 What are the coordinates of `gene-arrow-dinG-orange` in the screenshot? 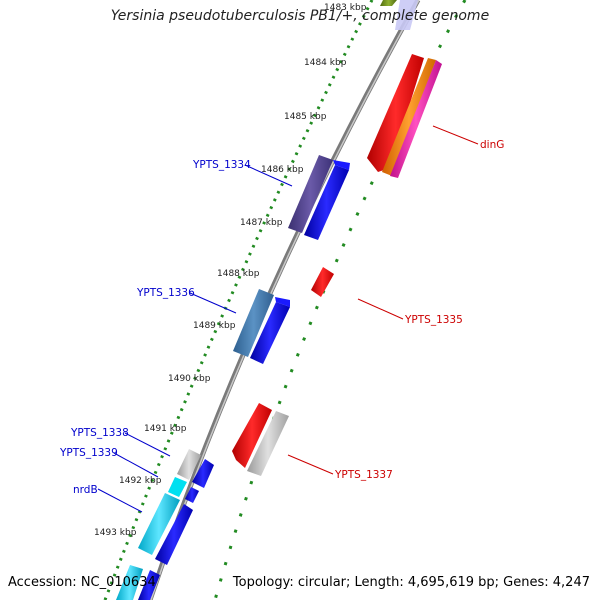 It's located at (409, 117).